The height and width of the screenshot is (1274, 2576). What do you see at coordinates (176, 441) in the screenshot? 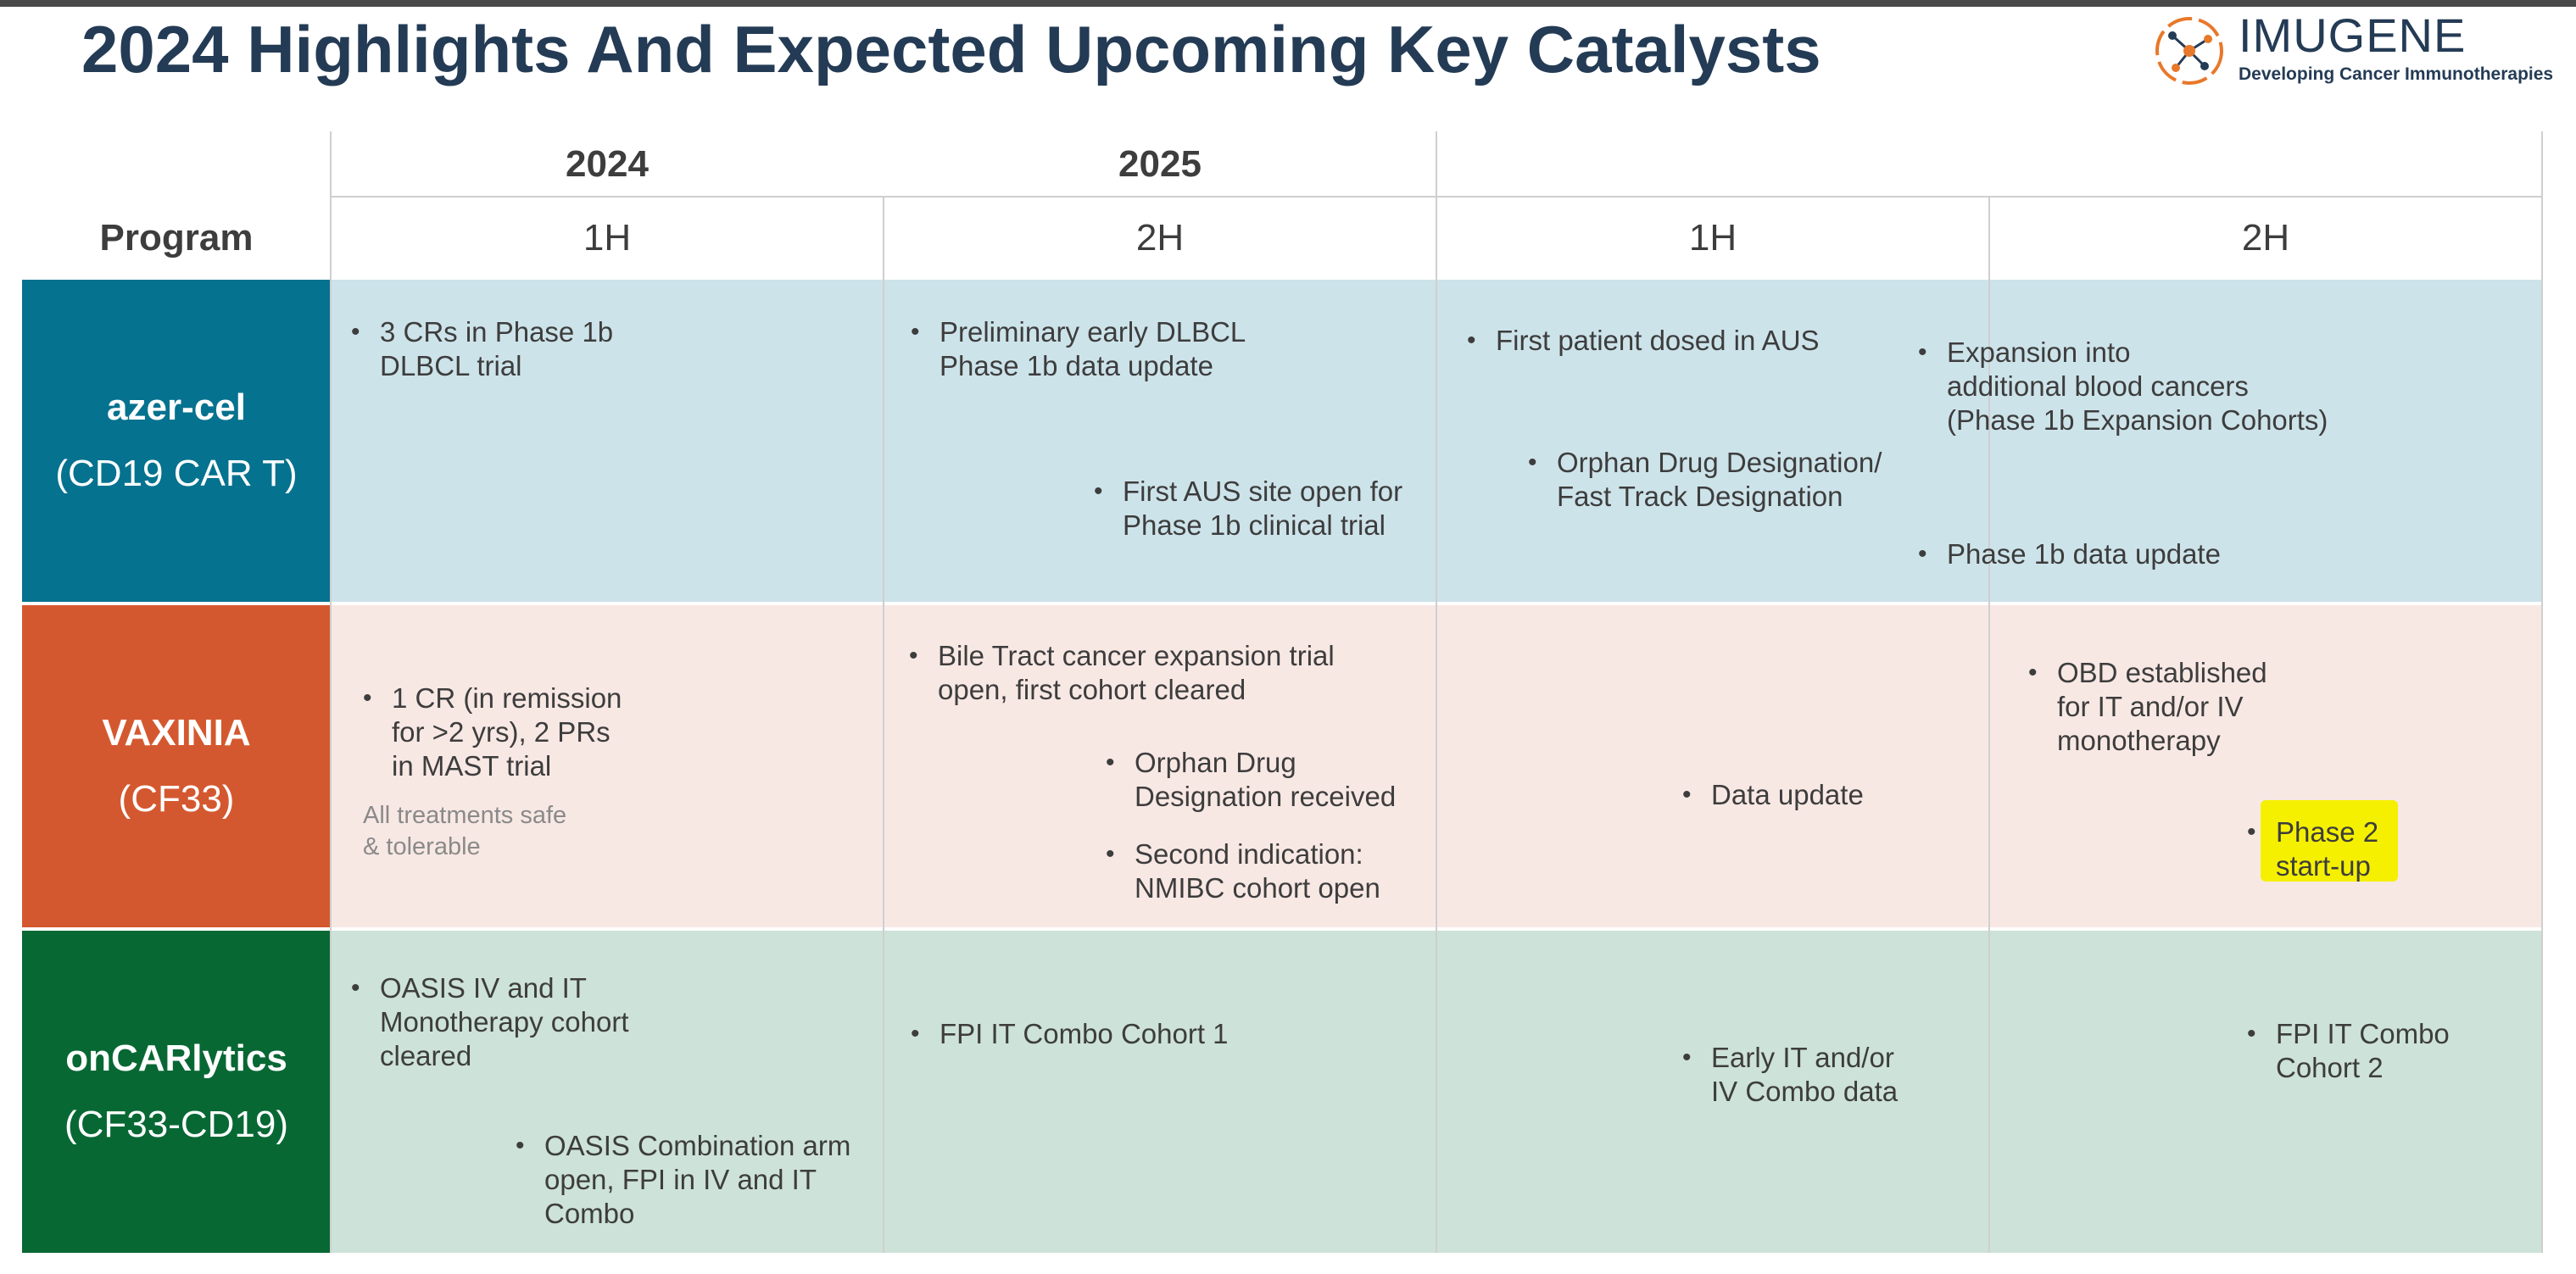
I see `program-label-azer-cel: azer-cel (CD19 CAR T)` at bounding box center [176, 441].